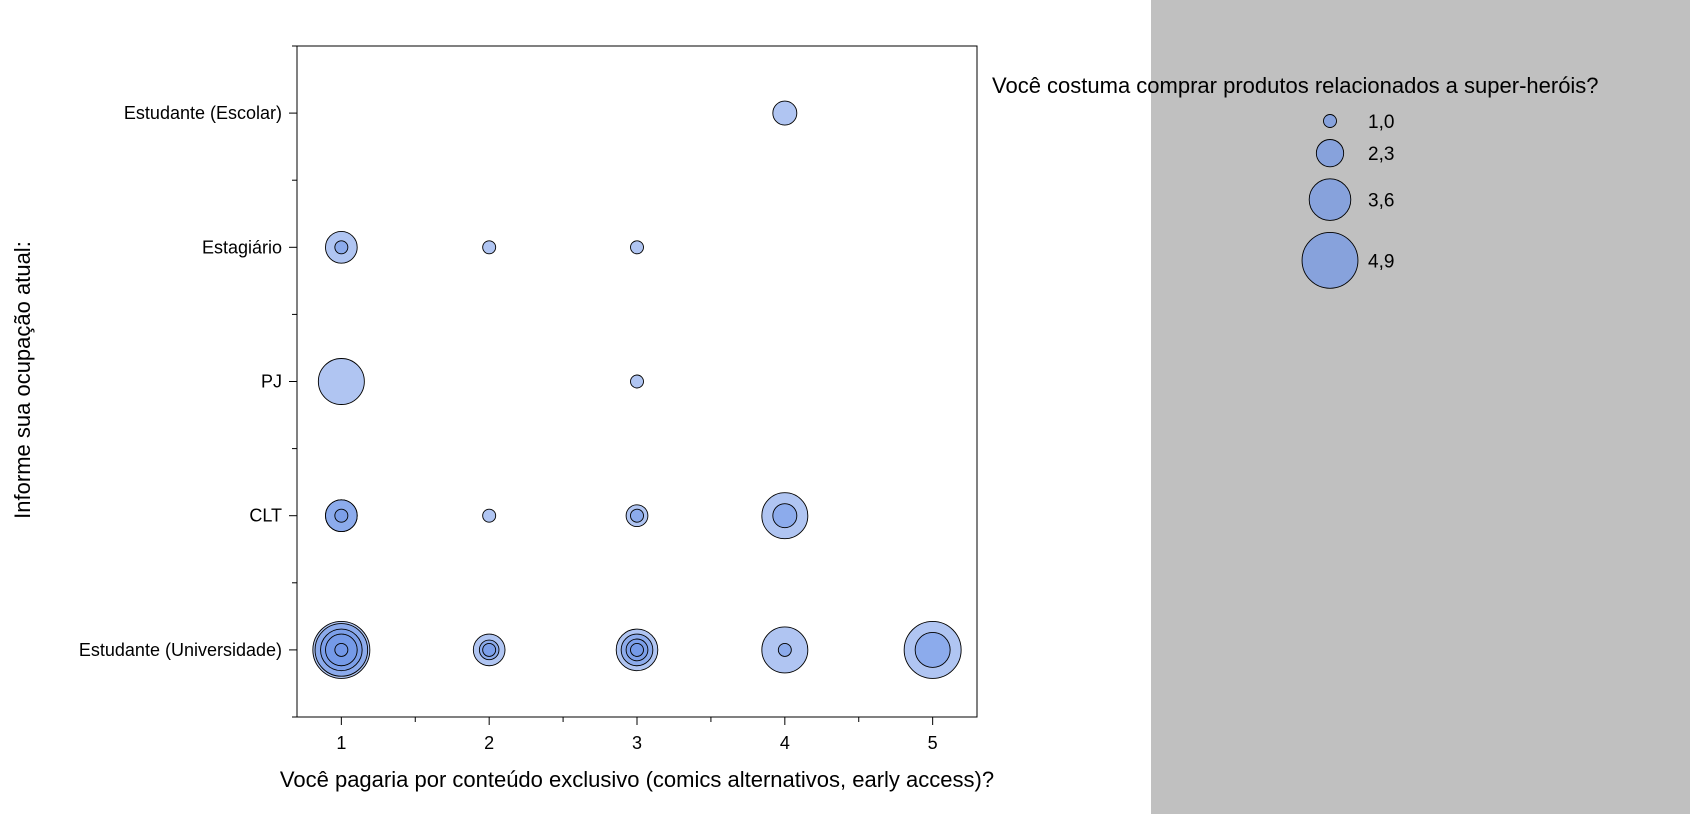 This screenshot has height=814, width=1690. Describe the element at coordinates (265, 516) in the screenshot. I see `y-tick-label: CLT` at that location.